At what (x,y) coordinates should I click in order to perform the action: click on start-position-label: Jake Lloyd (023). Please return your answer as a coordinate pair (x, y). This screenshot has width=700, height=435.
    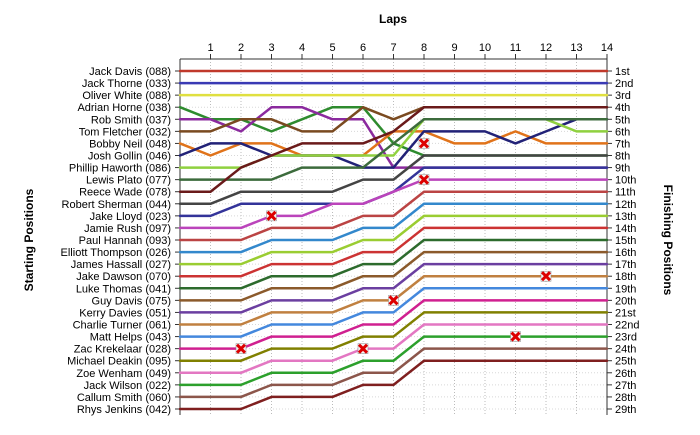
    Looking at the image, I should click on (130, 217).